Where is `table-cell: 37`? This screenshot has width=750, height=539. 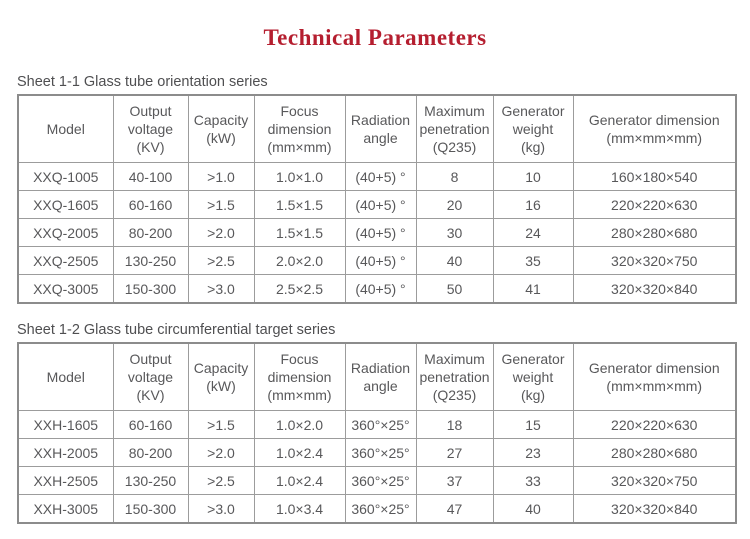 table-cell: 37 is located at coordinates (454, 480).